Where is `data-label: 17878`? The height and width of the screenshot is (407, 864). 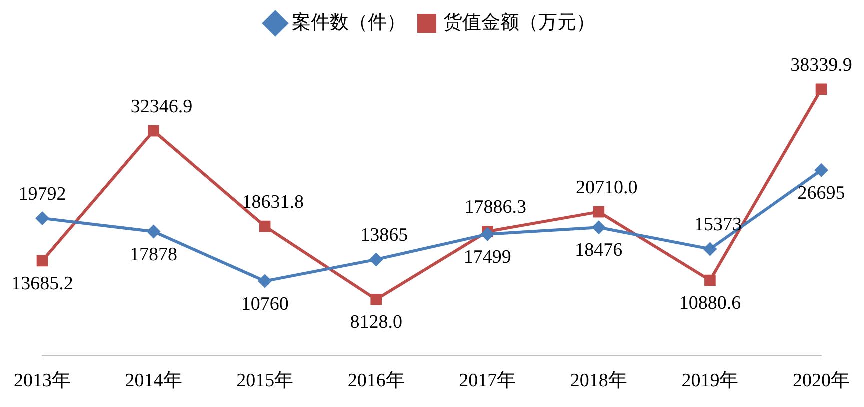
data-label: 17878 is located at coordinates (154, 255).